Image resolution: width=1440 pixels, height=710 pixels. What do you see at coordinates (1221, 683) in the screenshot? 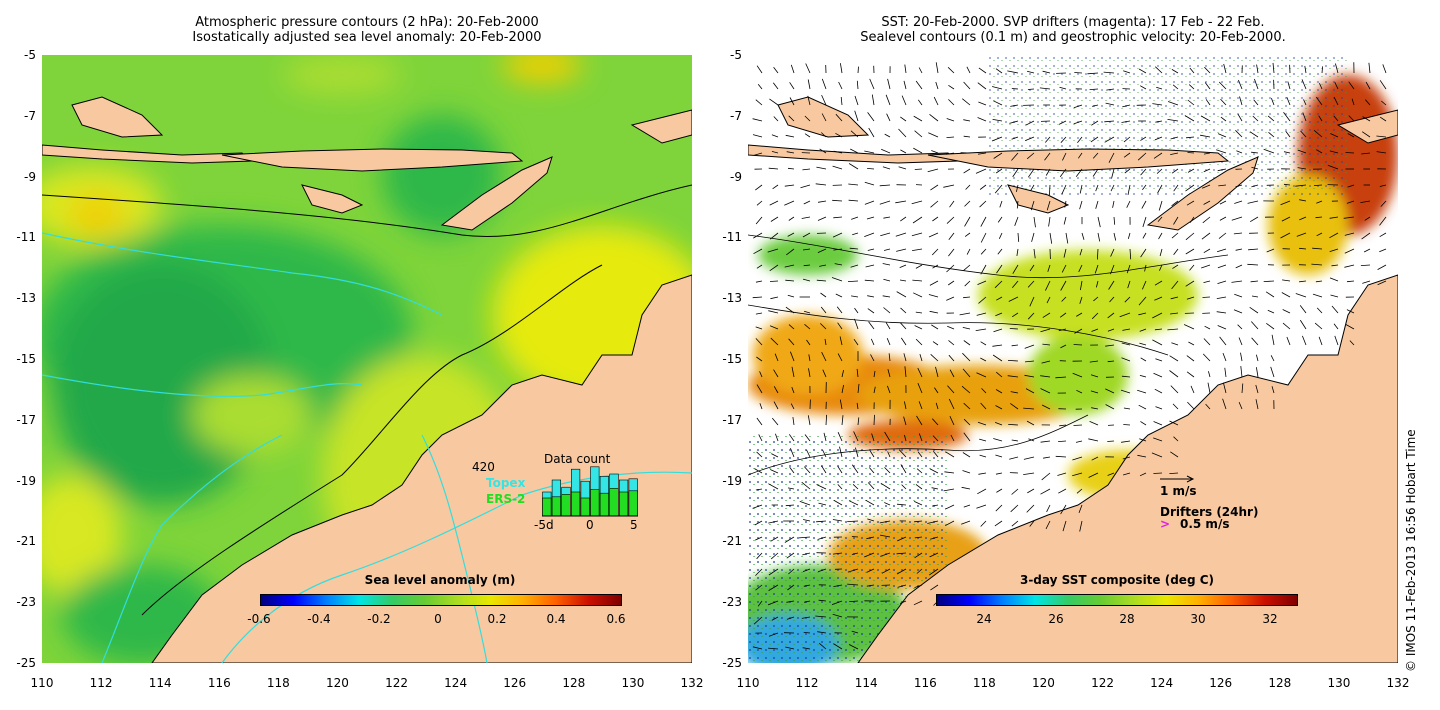
I see `right-lon-tick: 126` at bounding box center [1221, 683].